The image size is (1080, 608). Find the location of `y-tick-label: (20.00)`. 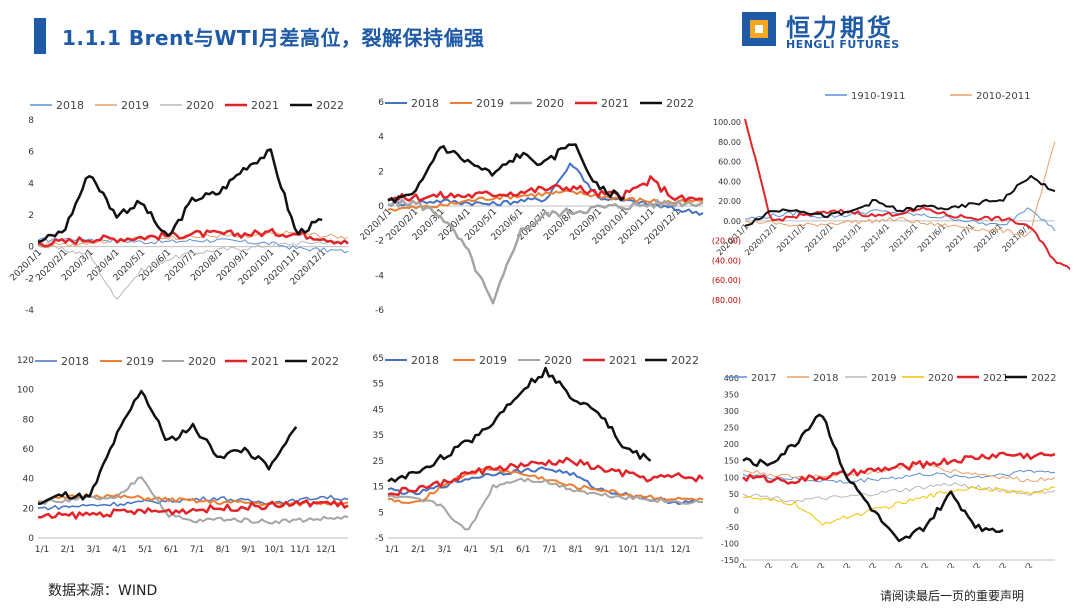

y-tick-label: (20.00) is located at coordinates (726, 241).